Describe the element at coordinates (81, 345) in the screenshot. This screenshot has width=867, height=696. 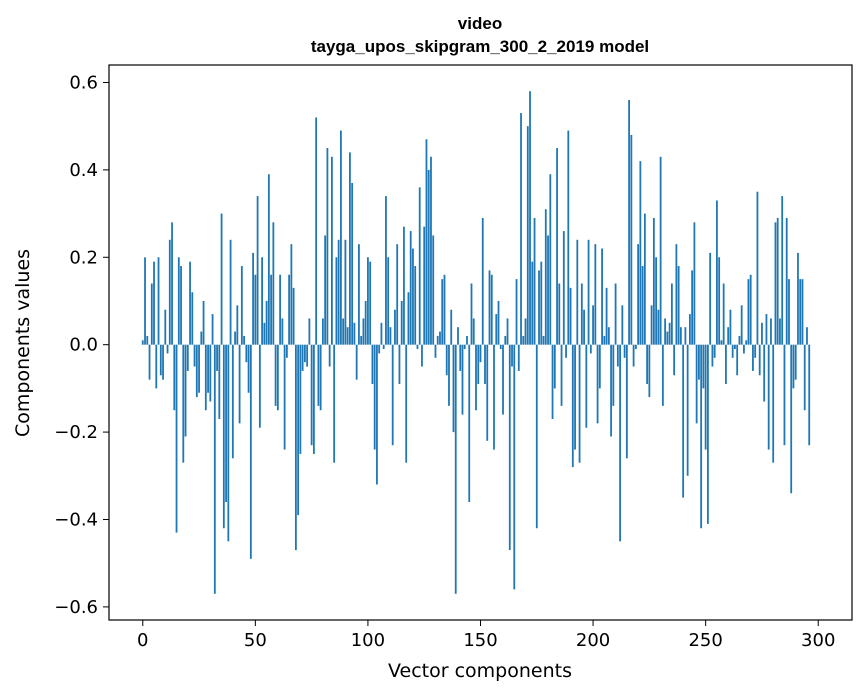
I see `y-axis-ticks: −0.6 −0.4 −0.2 0.0 0.2 0.4 0.6` at that location.